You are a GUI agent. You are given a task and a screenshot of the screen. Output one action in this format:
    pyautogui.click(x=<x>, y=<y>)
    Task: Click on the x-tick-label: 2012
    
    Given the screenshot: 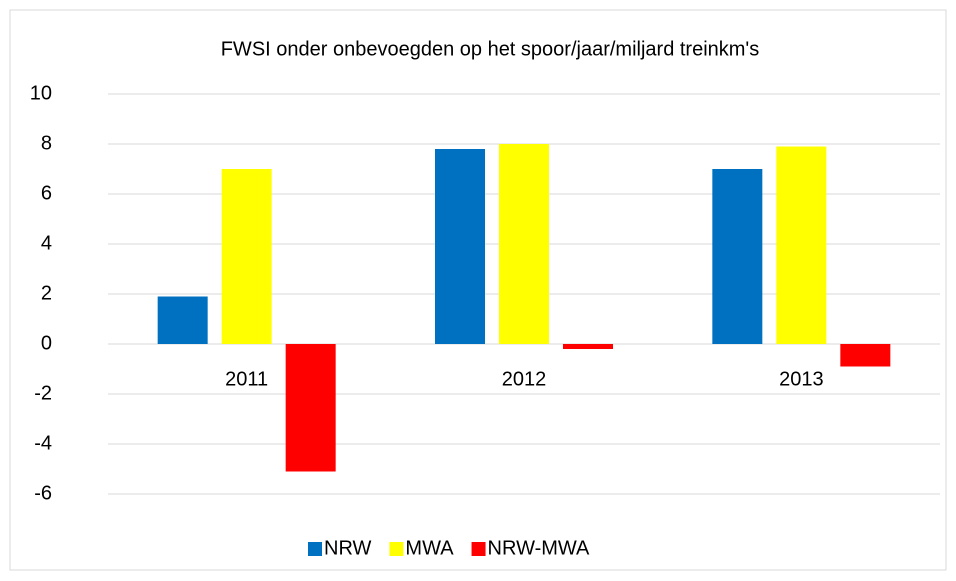 What is the action you would take?
    pyautogui.click(x=524, y=379)
    